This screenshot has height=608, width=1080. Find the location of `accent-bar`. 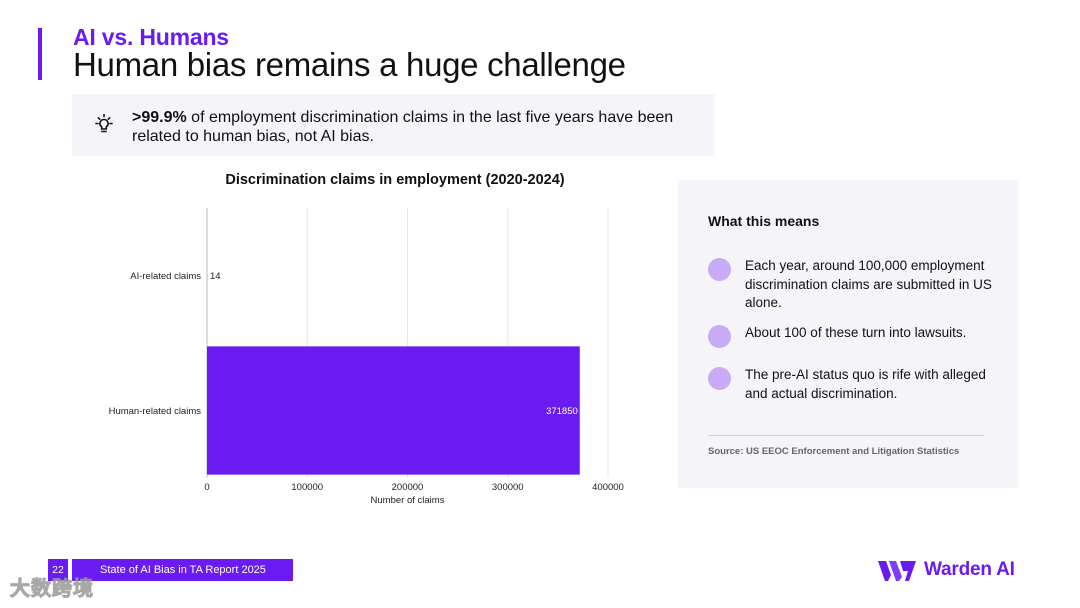

accent-bar is located at coordinates (40, 54).